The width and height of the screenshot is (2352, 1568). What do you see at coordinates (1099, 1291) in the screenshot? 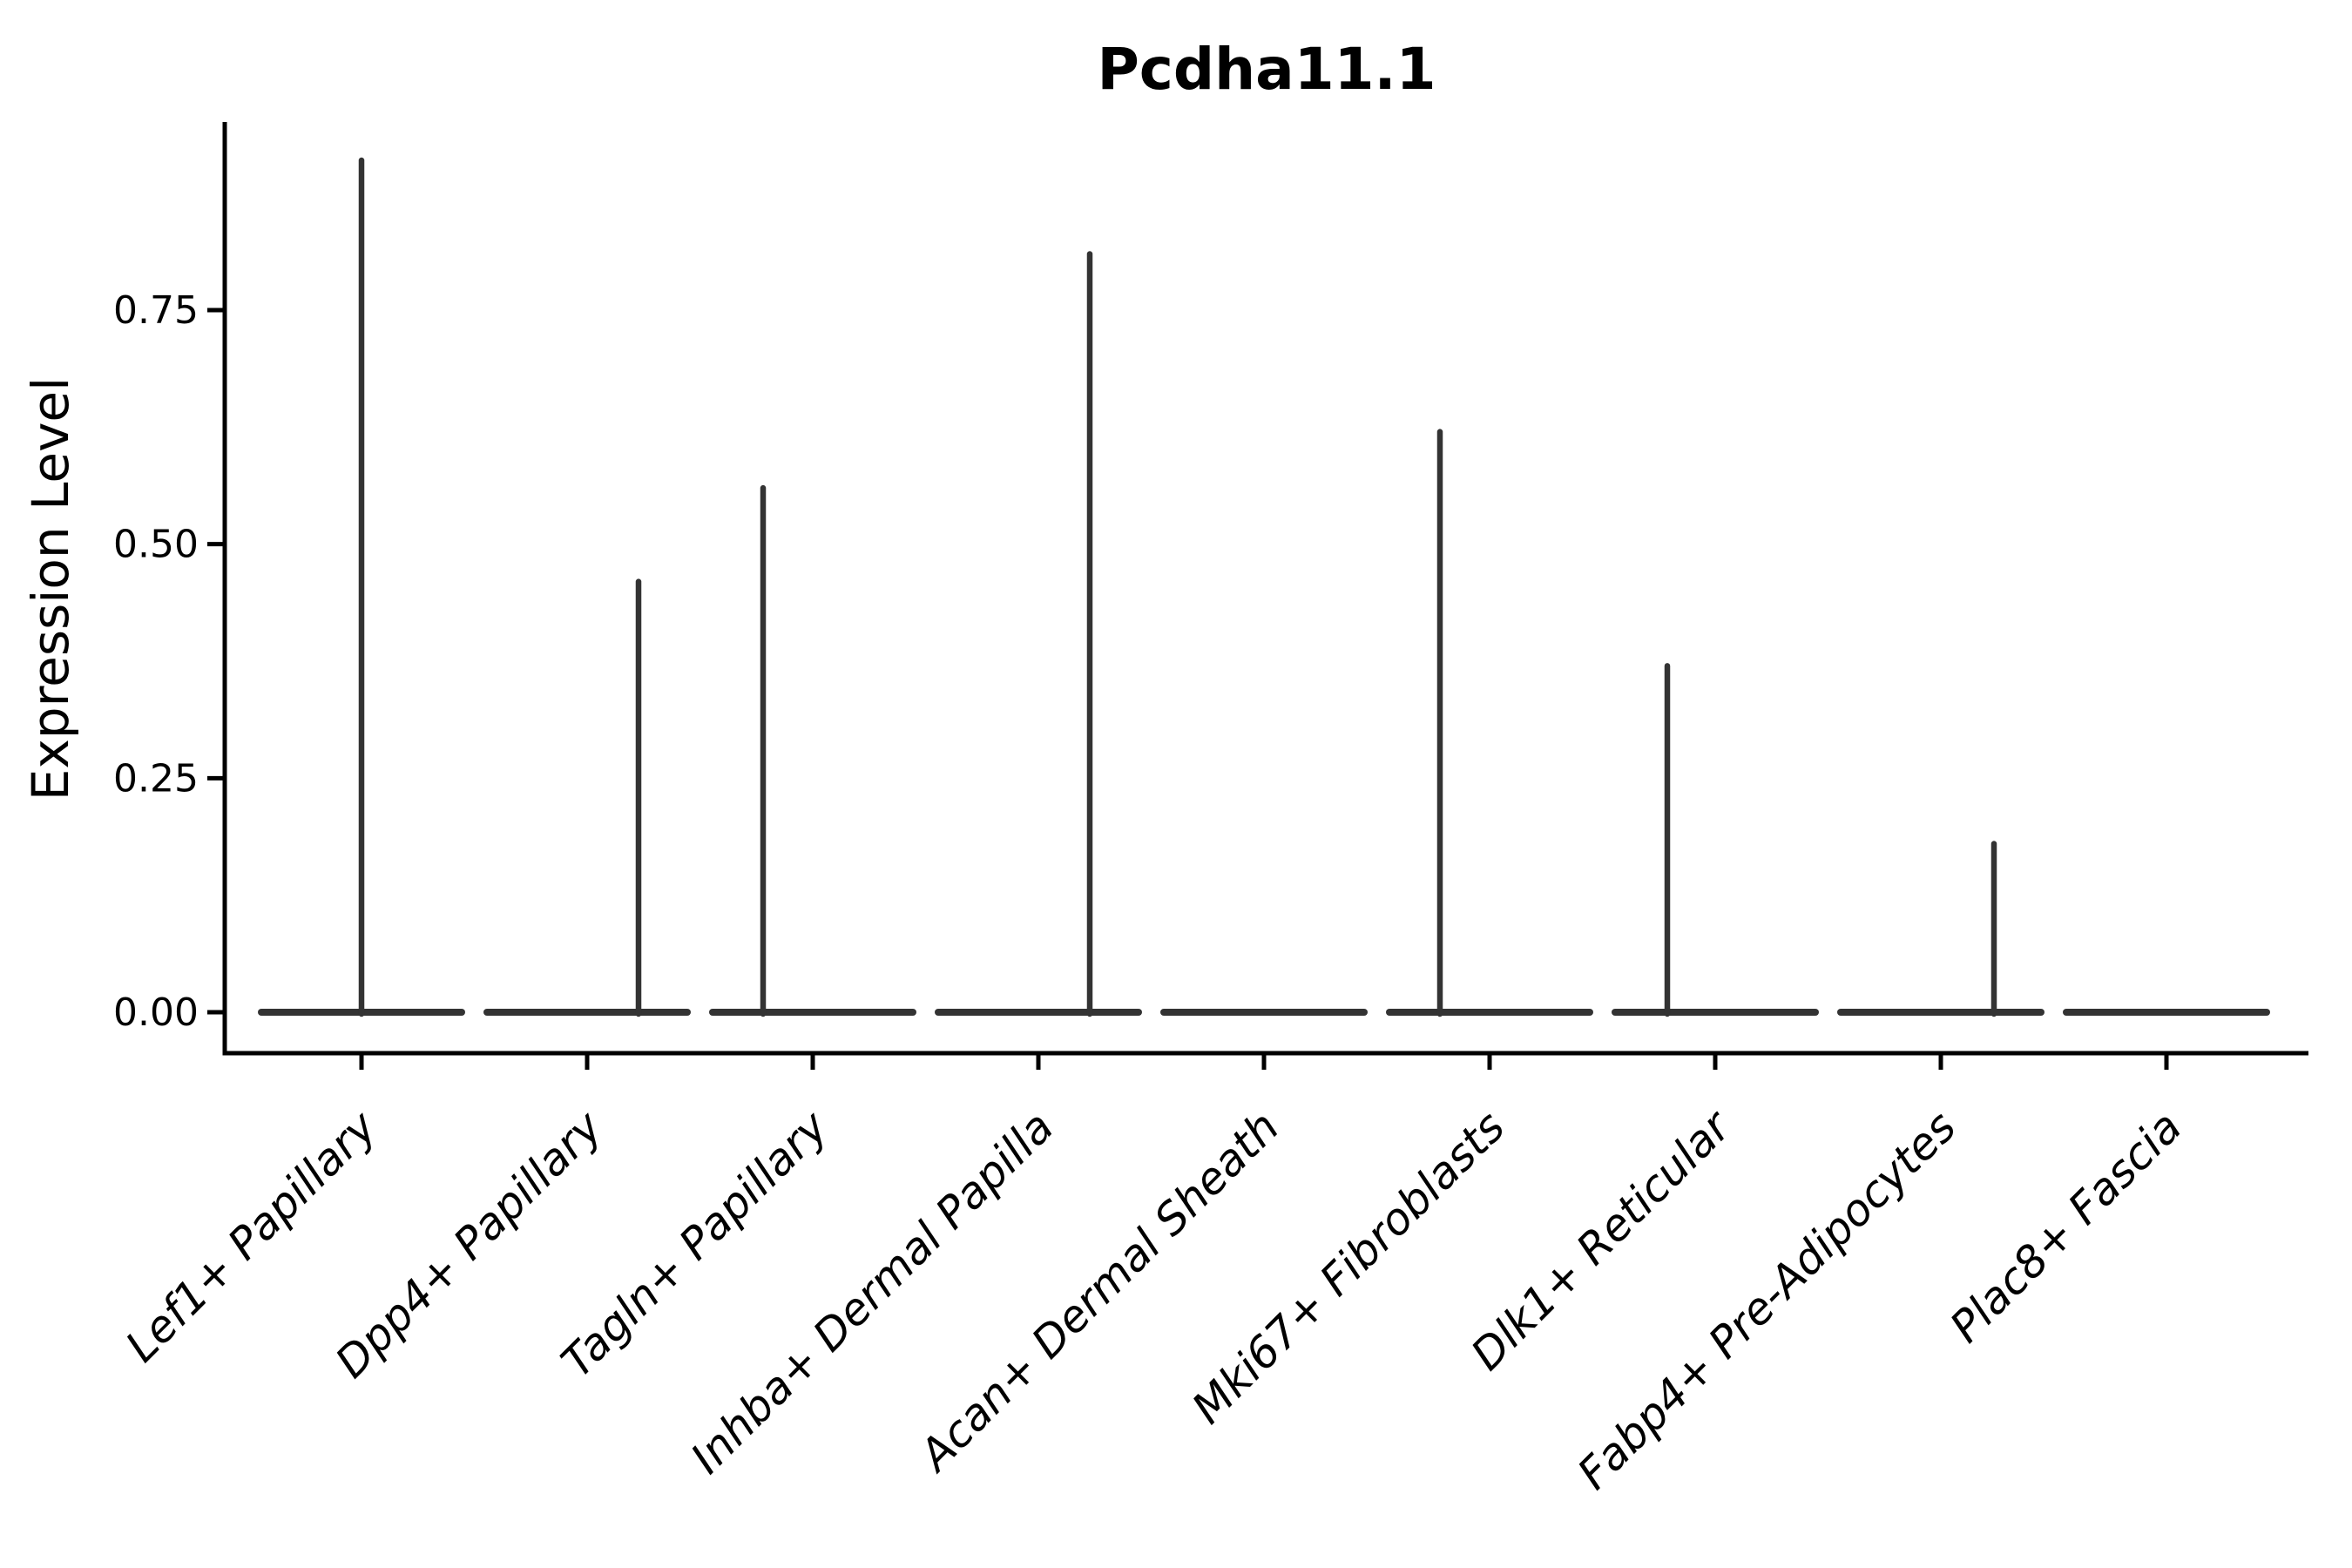
I see `x-tick-label: Acan+ Dermal Sheath` at bounding box center [1099, 1291].